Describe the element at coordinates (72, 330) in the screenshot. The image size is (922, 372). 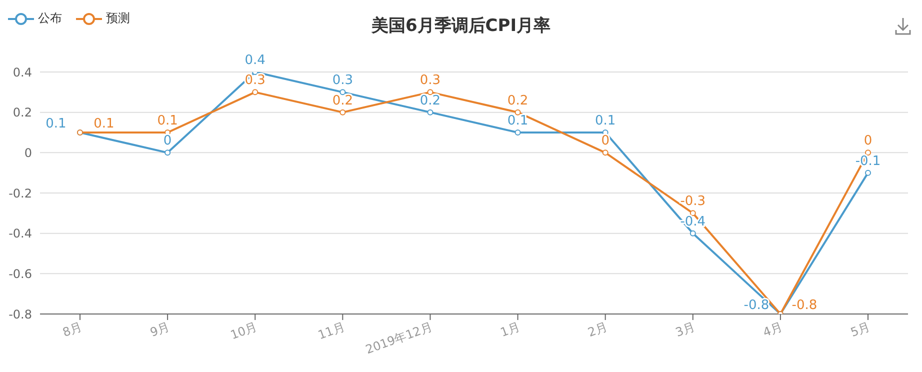
I see `x-tick-label: 8月` at that location.